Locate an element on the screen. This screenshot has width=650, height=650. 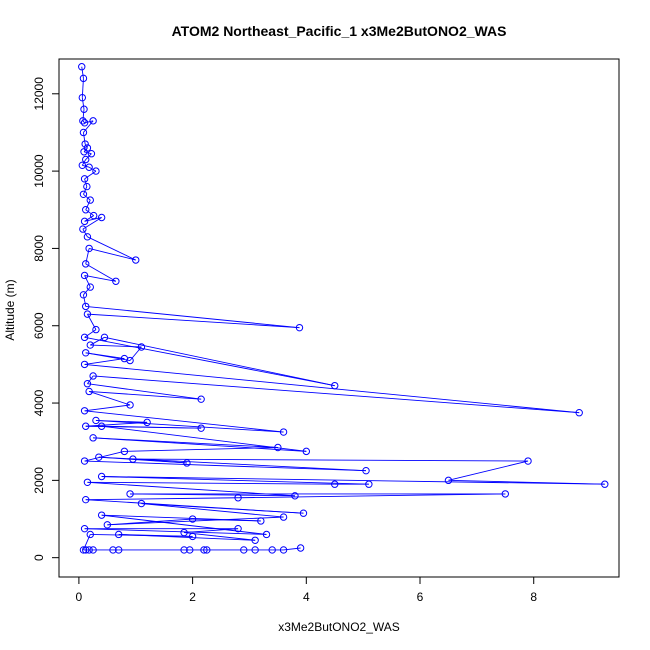
x-axis-label: x3Me2ButONO2_WAS is located at coordinates (339, 627).